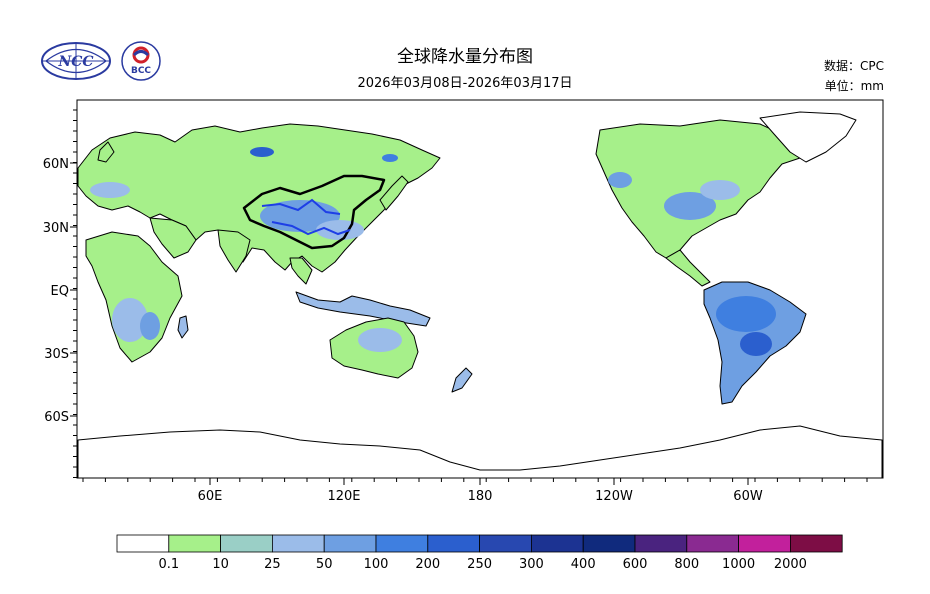 The image size is (930, 594). I want to click on china-border, so click(314, 212).